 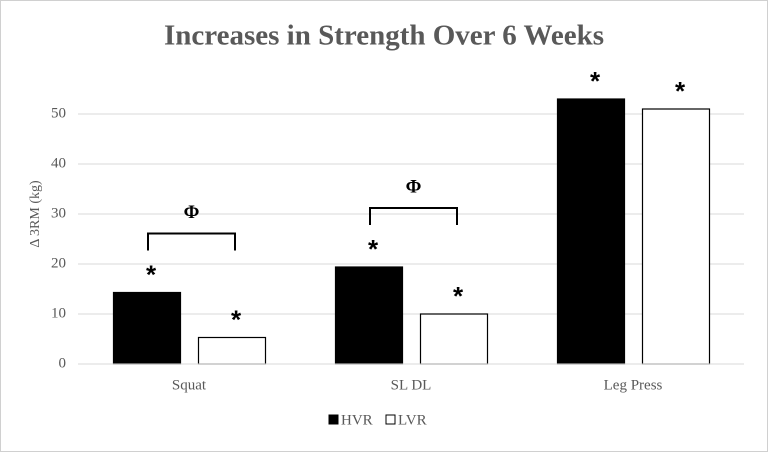 What do you see at coordinates (384, 36) in the screenshot?
I see `chart-title: Increases in Strength Over 6 Weeks` at bounding box center [384, 36].